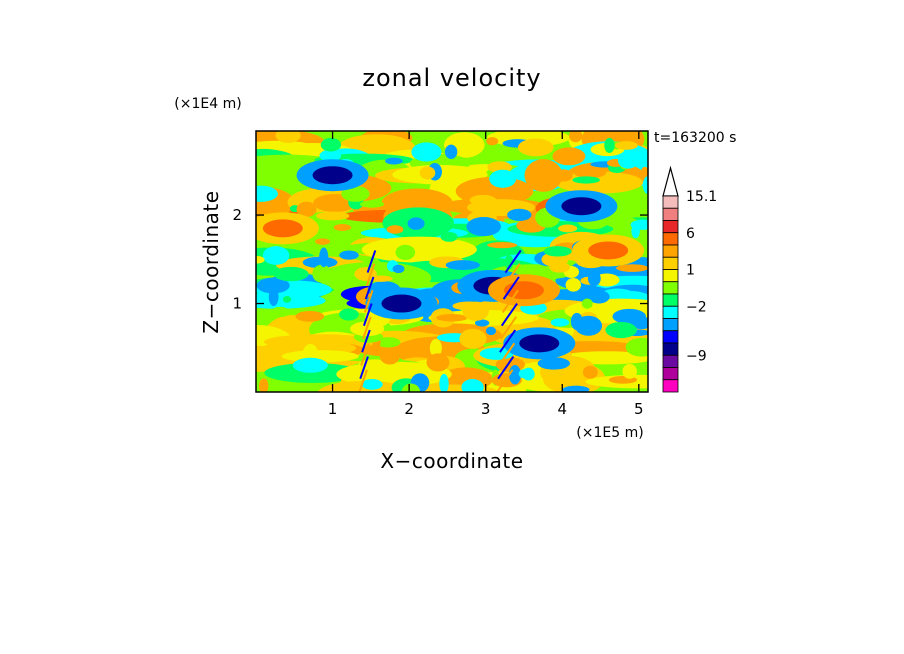  What do you see at coordinates (696, 356) in the screenshot?
I see `colorbar-label: −9` at bounding box center [696, 356].